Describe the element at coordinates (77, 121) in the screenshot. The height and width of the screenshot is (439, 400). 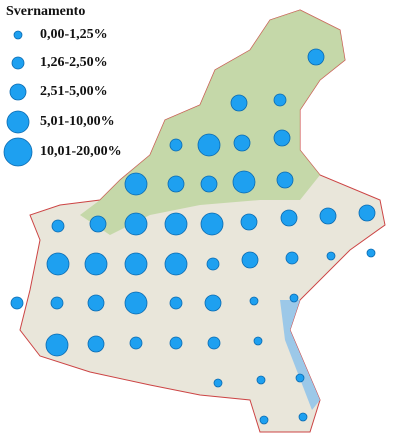
I see `legend-label: 5,01-10,00%` at that location.